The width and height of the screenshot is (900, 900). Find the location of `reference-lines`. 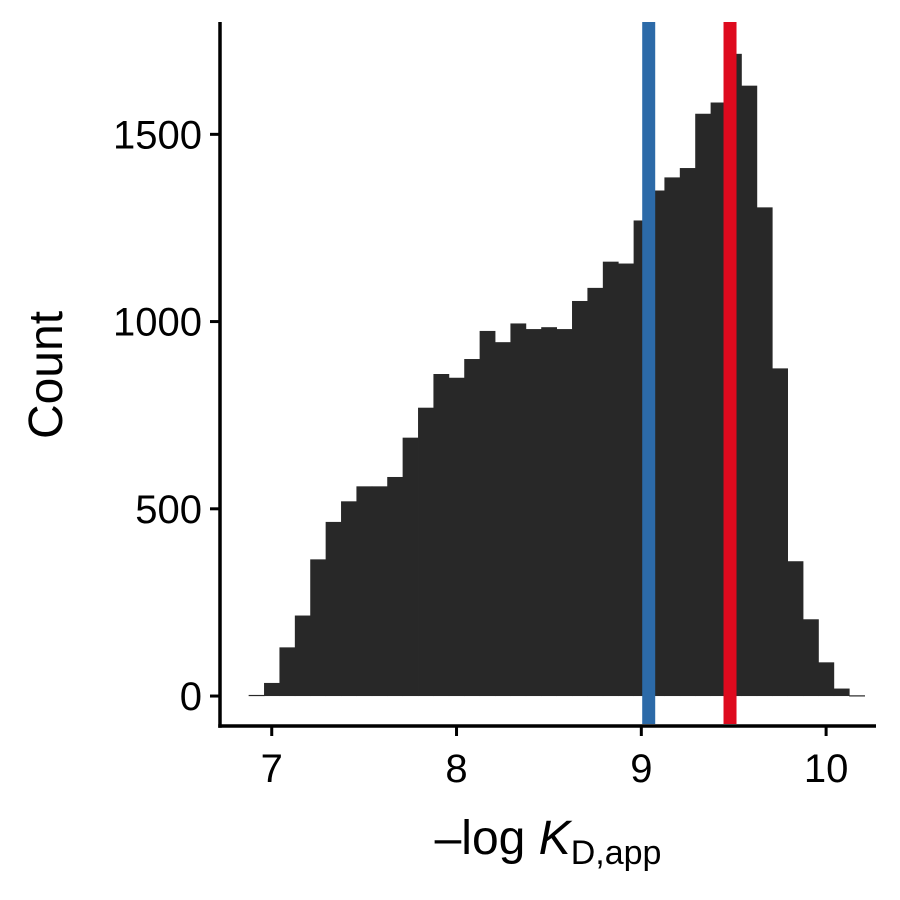

reference-lines is located at coordinates (689, 373).